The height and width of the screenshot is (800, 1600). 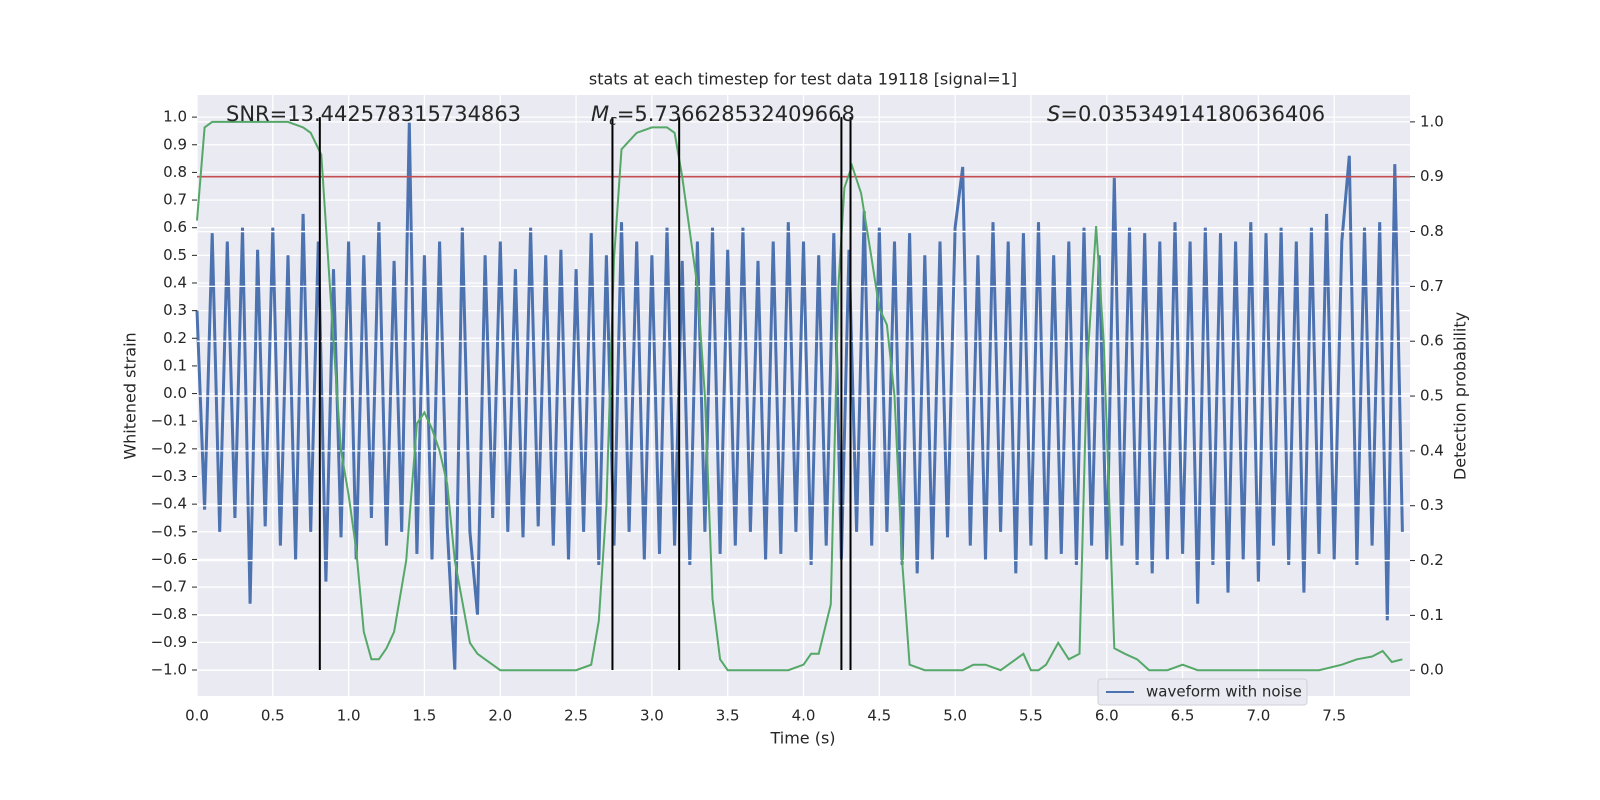 What do you see at coordinates (169, 670) in the screenshot?
I see `y-tick-label: −1.0` at bounding box center [169, 670].